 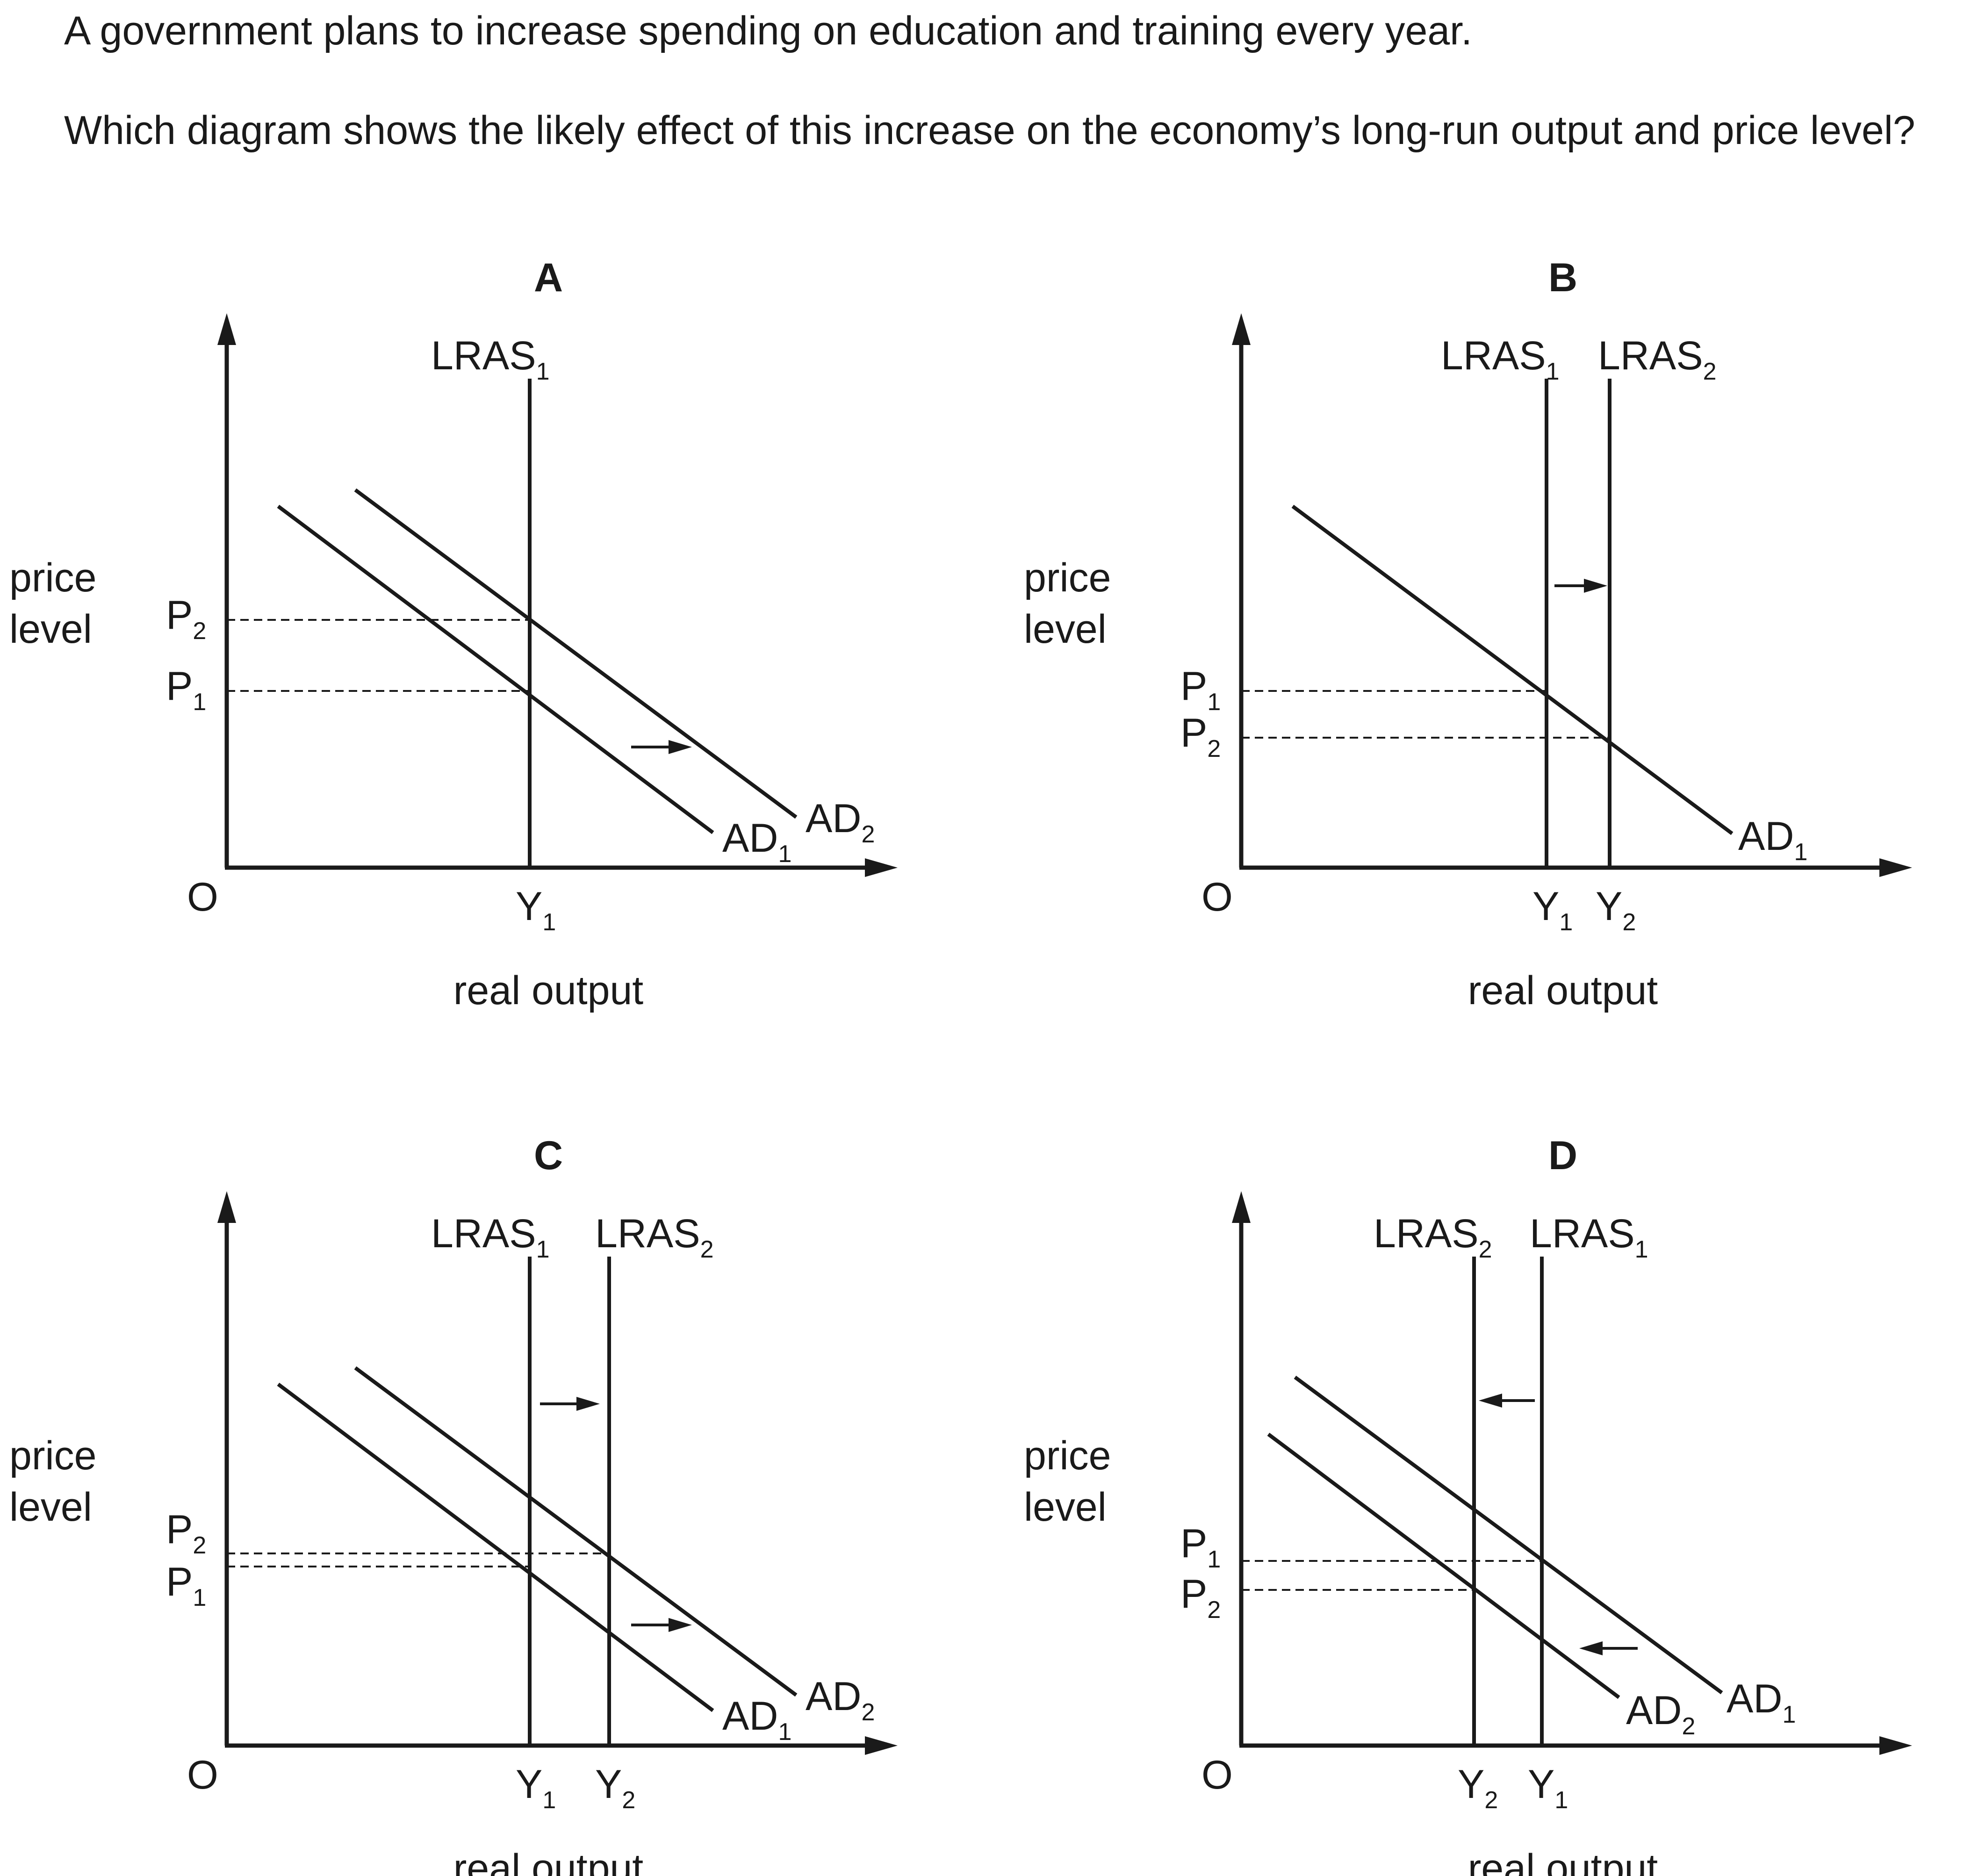 What do you see at coordinates (536, 1788) in the screenshot?
I see `diagram-c-y1-label: Y1` at bounding box center [536, 1788].